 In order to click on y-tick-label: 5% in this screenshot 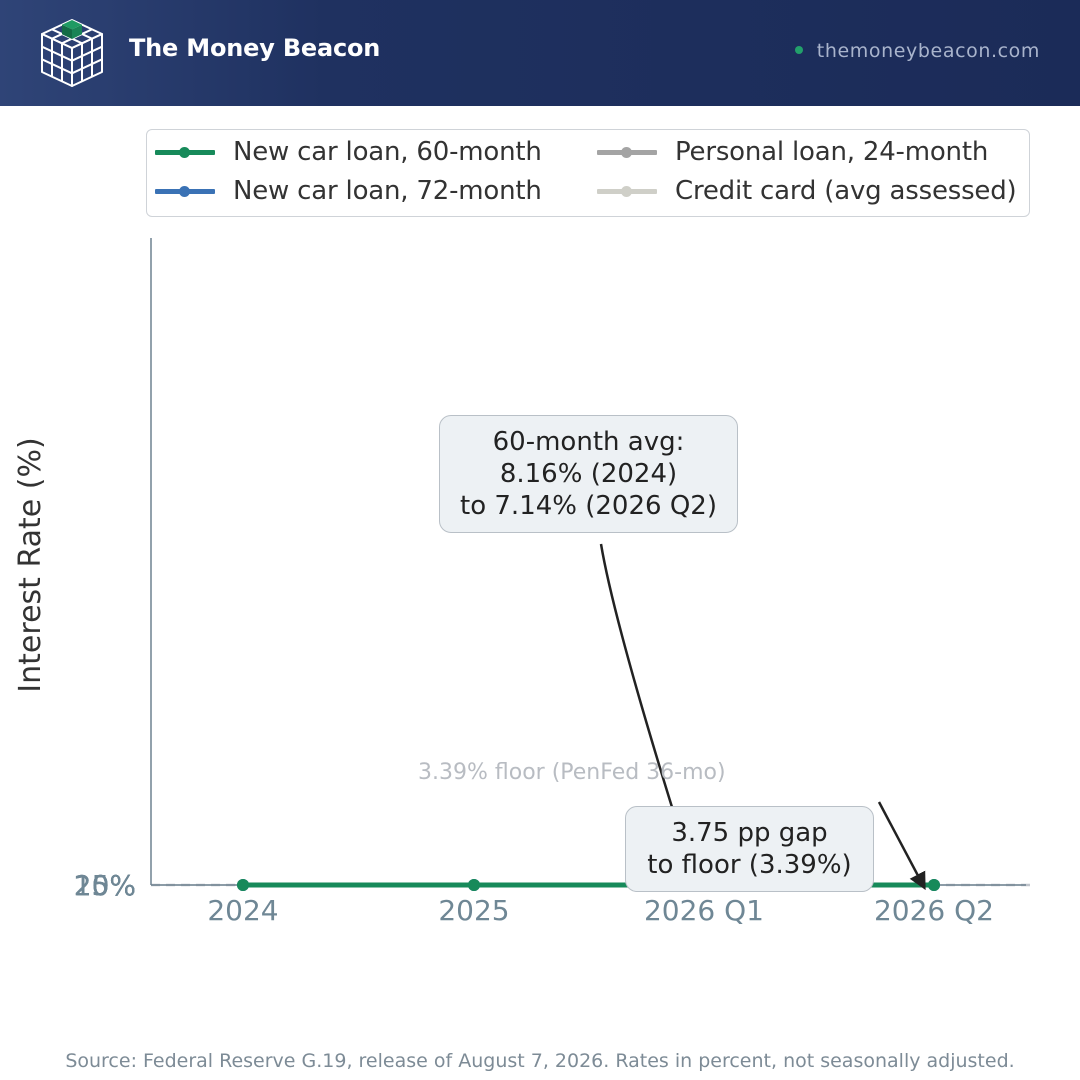, I will do `click(114, 885)`.